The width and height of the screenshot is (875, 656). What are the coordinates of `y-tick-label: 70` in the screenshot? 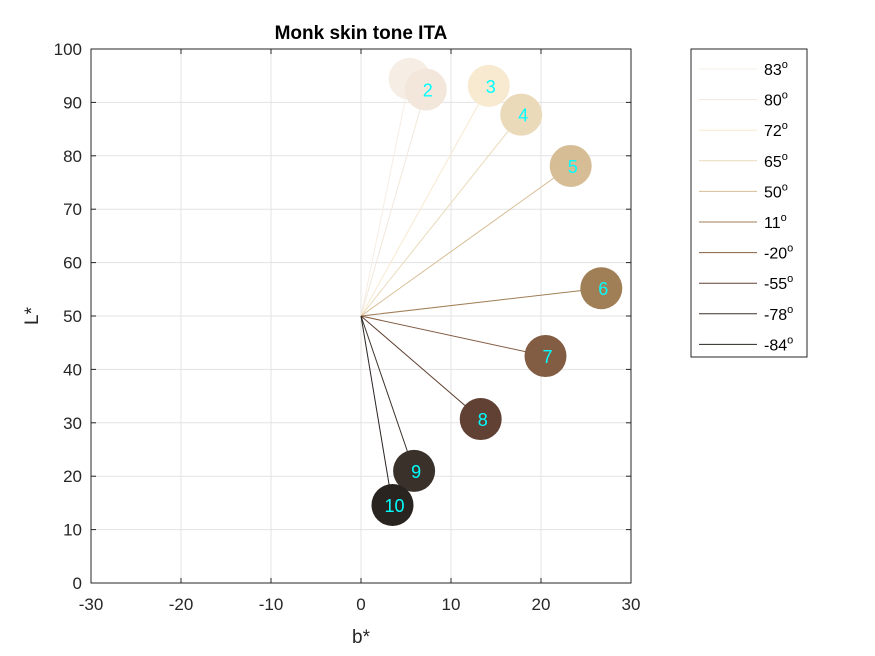 It's located at (72, 209).